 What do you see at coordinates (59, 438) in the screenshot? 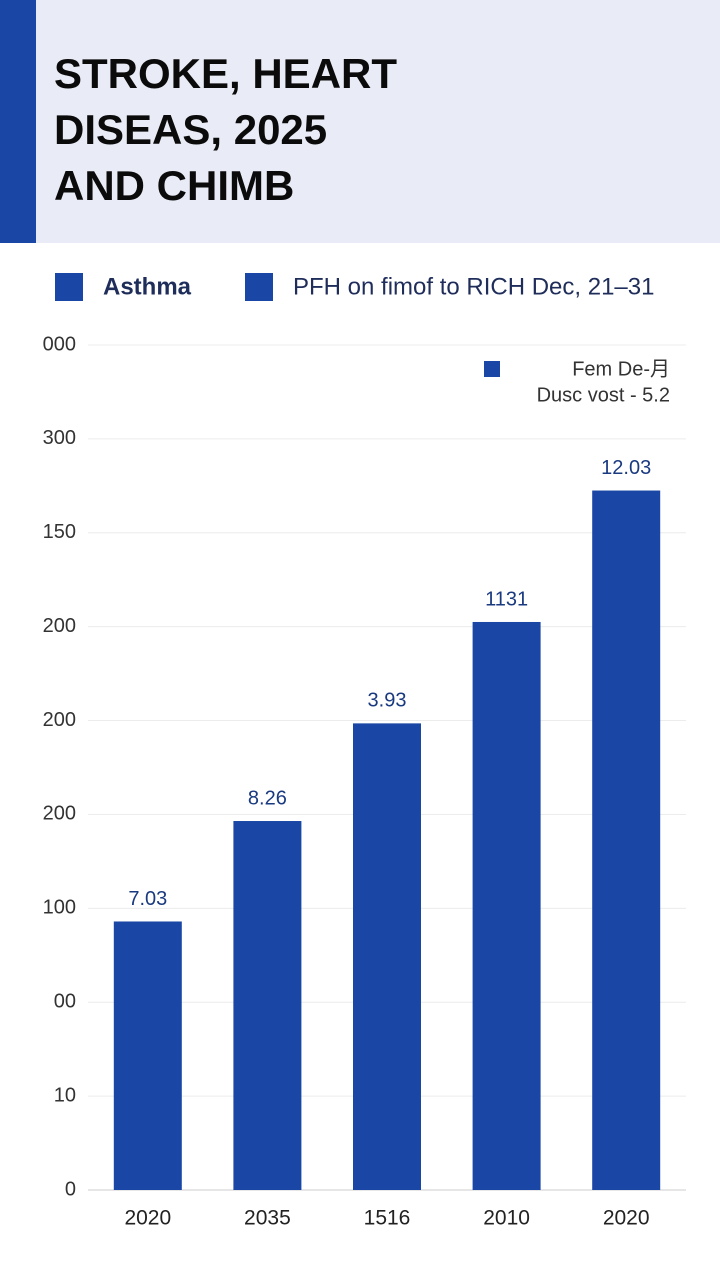
I see `y-tick-label: 300` at bounding box center [59, 438].